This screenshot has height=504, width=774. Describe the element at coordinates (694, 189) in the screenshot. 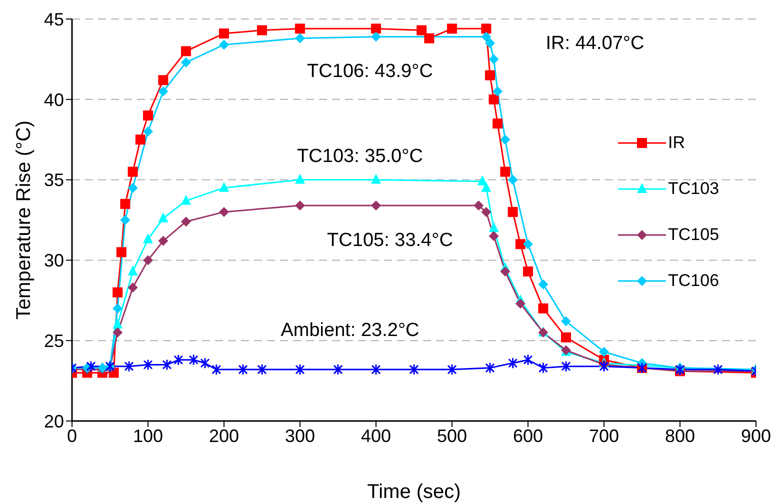

I see `legend-label: TC103` at that location.